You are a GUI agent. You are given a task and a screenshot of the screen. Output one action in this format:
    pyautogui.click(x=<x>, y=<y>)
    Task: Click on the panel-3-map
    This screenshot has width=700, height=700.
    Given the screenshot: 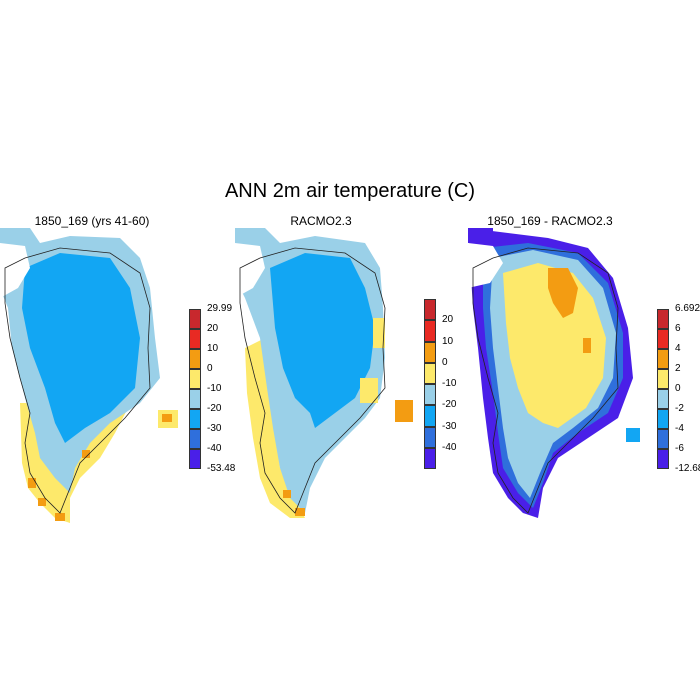 What is the action you would take?
    pyautogui.click(x=554, y=373)
    